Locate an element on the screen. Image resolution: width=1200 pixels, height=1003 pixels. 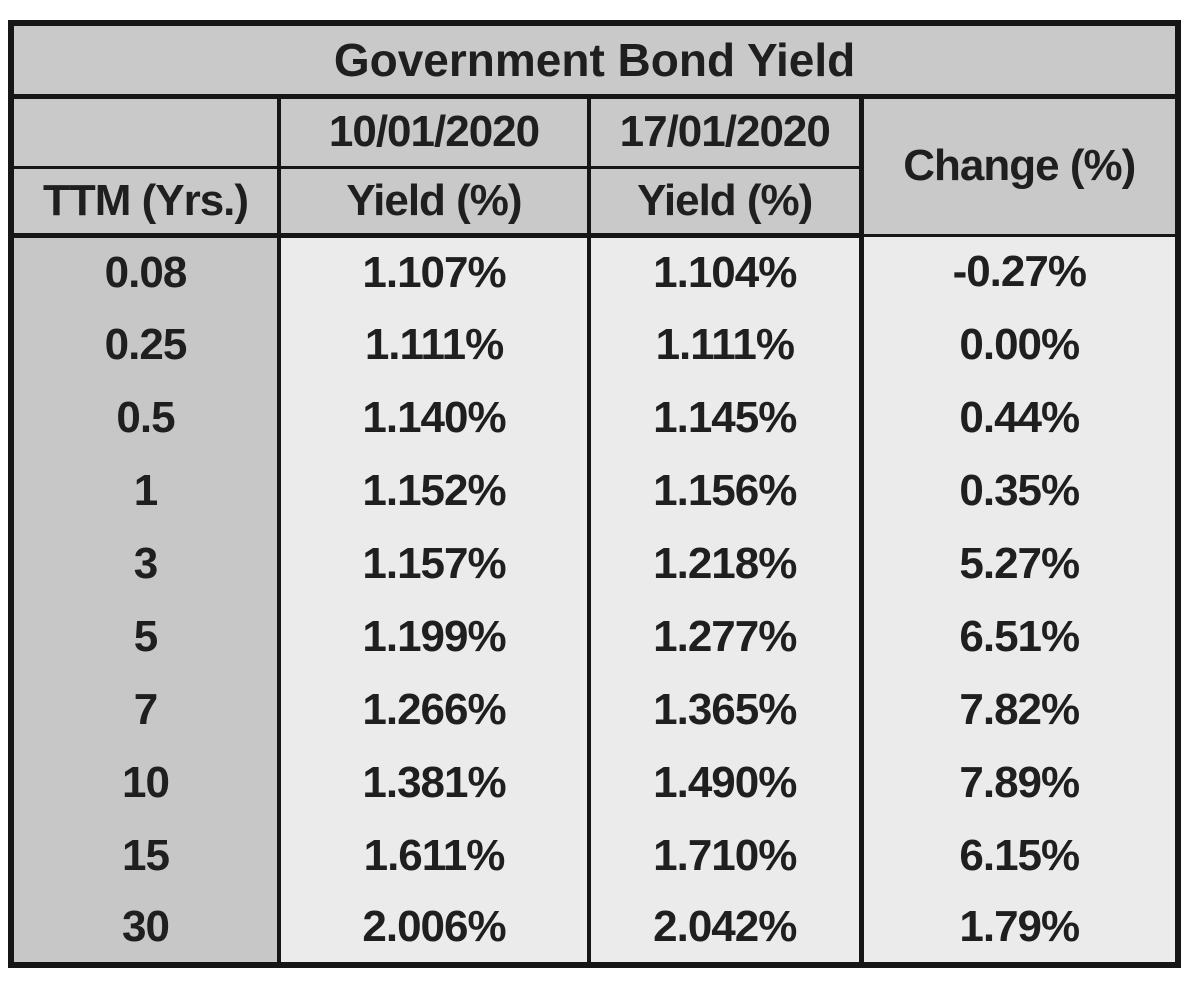
table-row: 5 1.199% 1.277% 6.51% is located at coordinates (595, 636).